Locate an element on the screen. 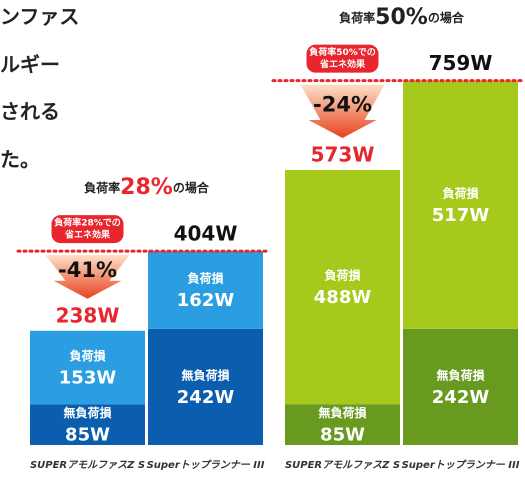 Image resolution: width=525 pixels, height=478 pixels. segment-value: 162W is located at coordinates (206, 300).